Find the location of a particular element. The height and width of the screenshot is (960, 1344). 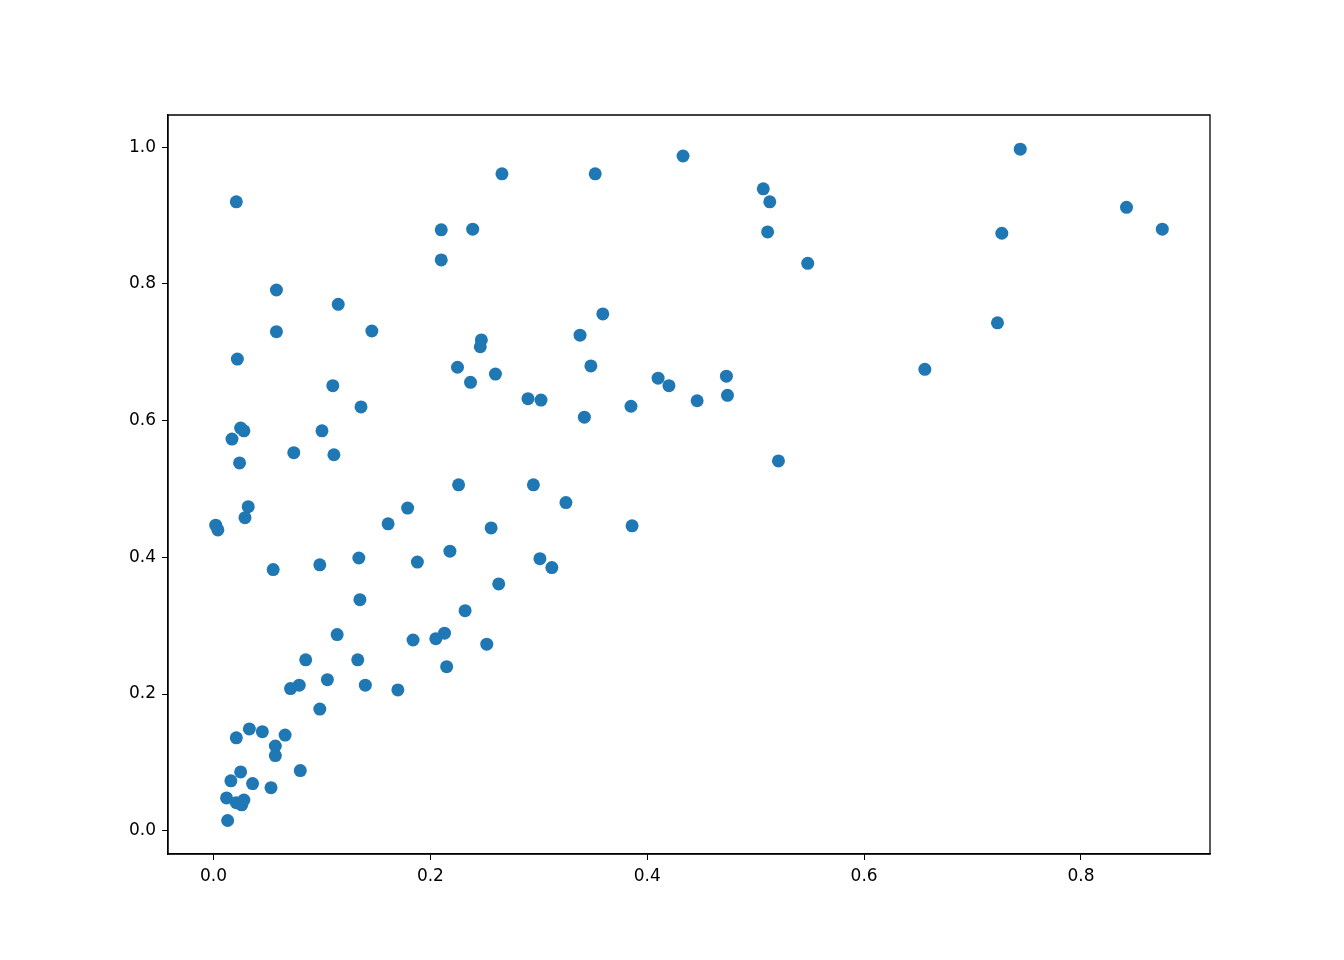

y-tick-label: 0.6 is located at coordinates (142, 419).